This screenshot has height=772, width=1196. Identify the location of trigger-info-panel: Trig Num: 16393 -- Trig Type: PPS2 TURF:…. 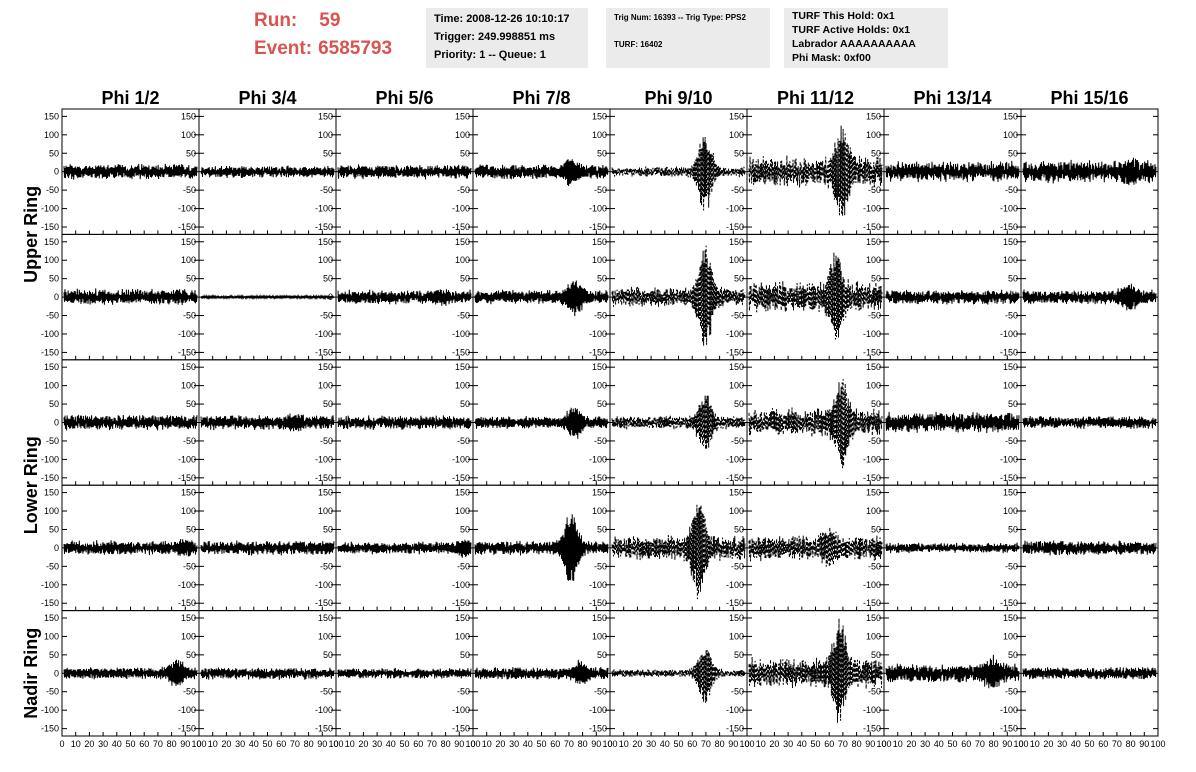
(688, 38).